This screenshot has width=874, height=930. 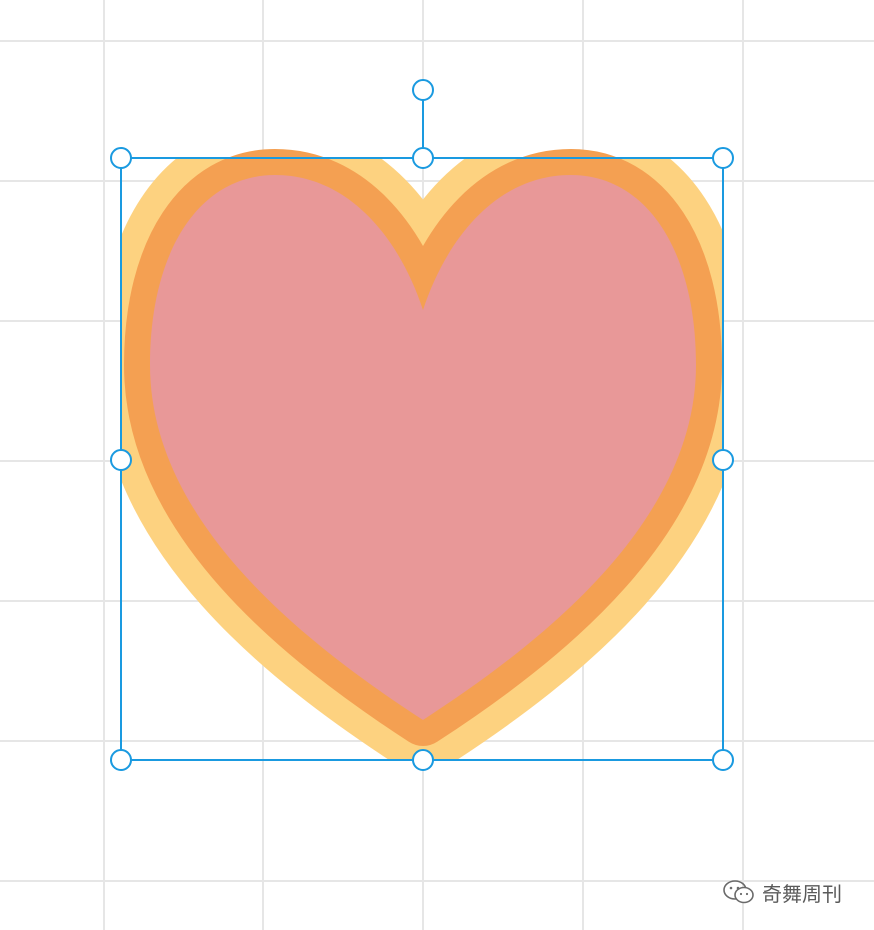 What do you see at coordinates (423, 760) in the screenshot?
I see `resize-handle-bottom` at bounding box center [423, 760].